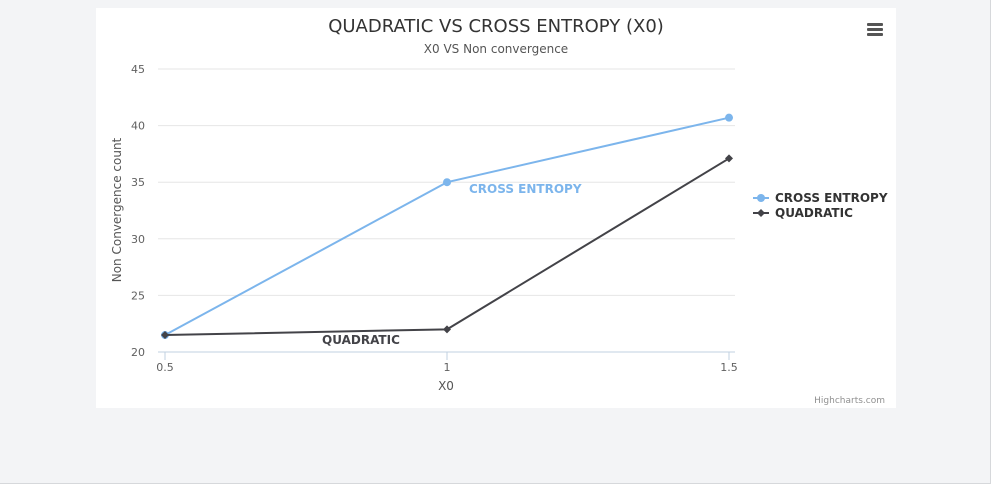 The width and height of the screenshot is (991, 484). What do you see at coordinates (729, 367) in the screenshot?
I see `x-tick-label: 1.5` at bounding box center [729, 367].